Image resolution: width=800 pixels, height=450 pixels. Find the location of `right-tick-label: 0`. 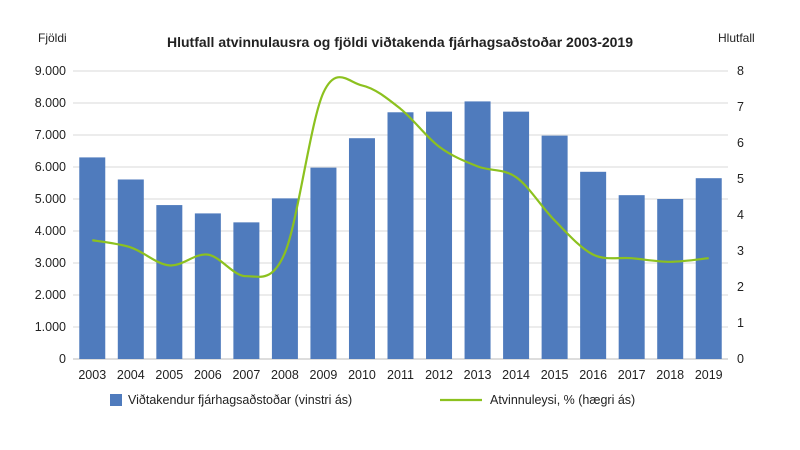

right-tick-label: 0 is located at coordinates (740, 359).